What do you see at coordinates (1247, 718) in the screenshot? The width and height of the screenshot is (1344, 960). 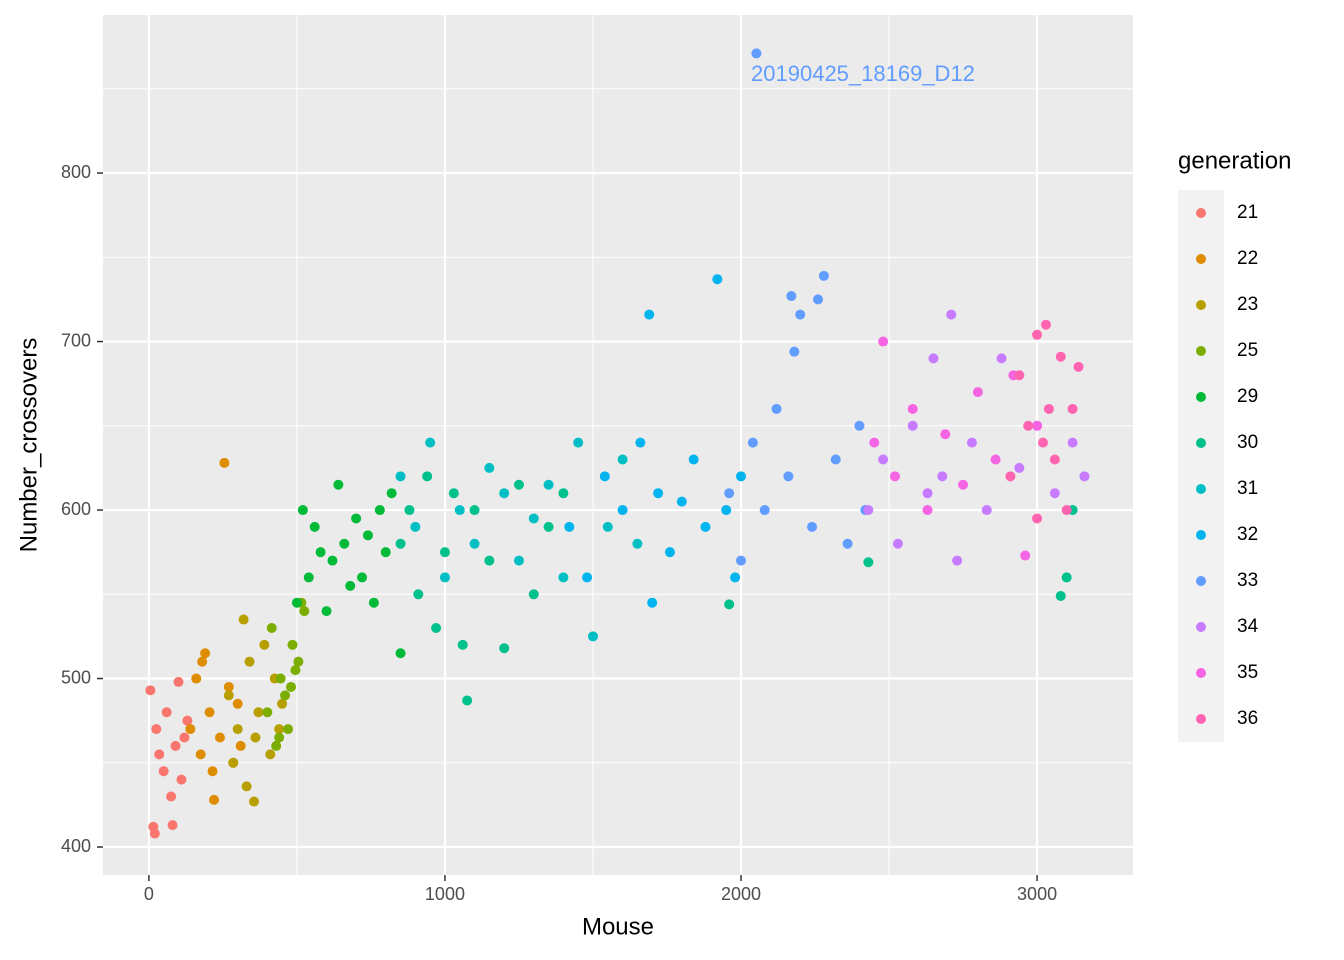 I see `legend-label: 36` at bounding box center [1247, 718].